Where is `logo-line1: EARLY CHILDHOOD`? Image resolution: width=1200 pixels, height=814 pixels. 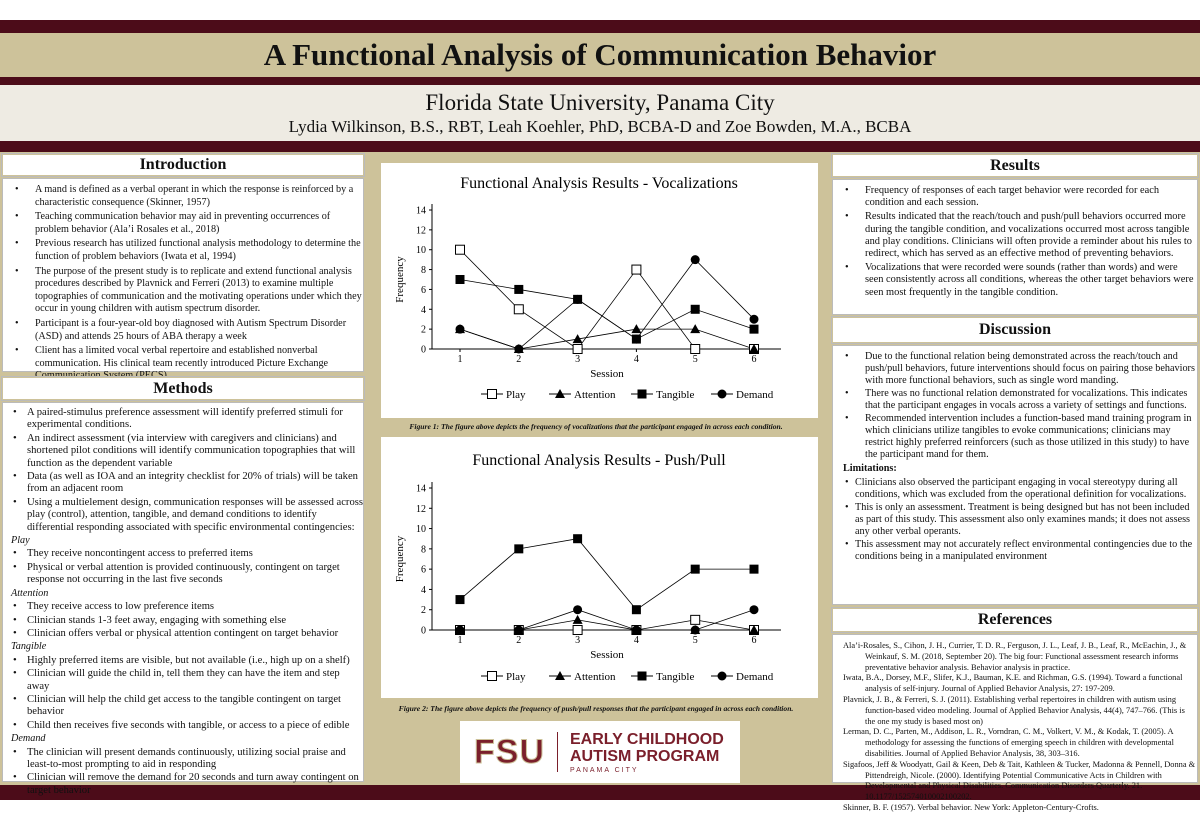
logo-line1: EARLY CHILDHOOD is located at coordinates (647, 739).